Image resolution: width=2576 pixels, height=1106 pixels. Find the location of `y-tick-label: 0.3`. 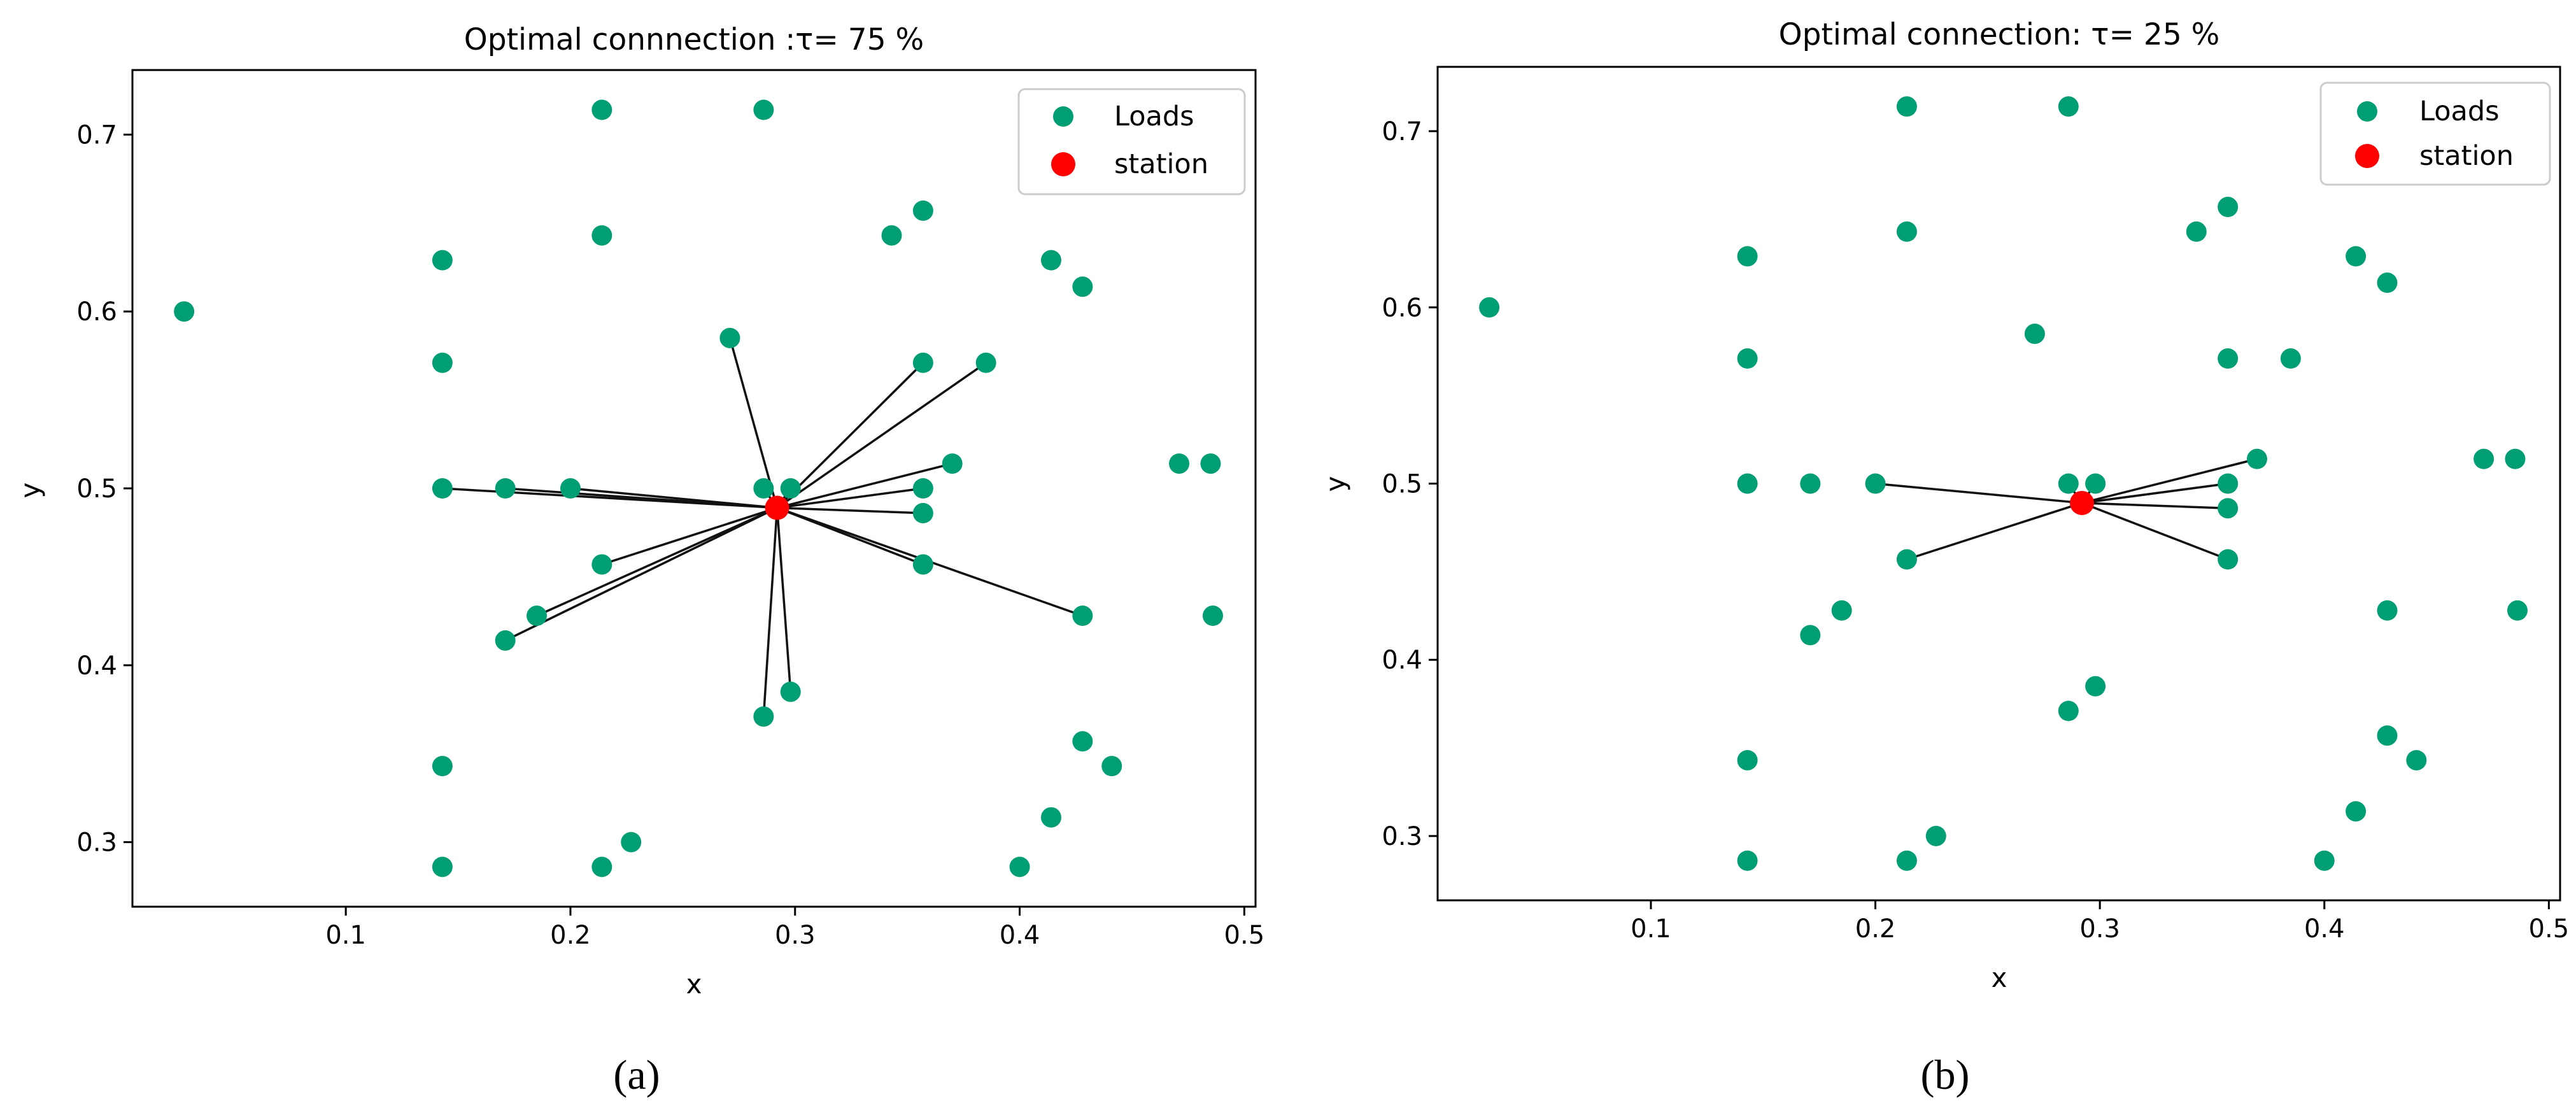

y-tick-label: 0.3 is located at coordinates (1402, 836).